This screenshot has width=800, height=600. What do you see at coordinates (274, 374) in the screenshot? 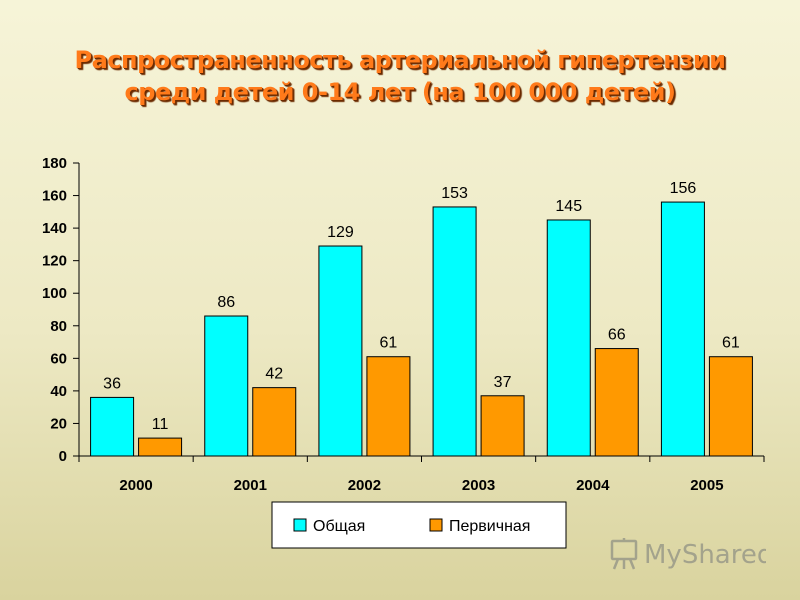
I see `data-label: 42` at bounding box center [274, 374].